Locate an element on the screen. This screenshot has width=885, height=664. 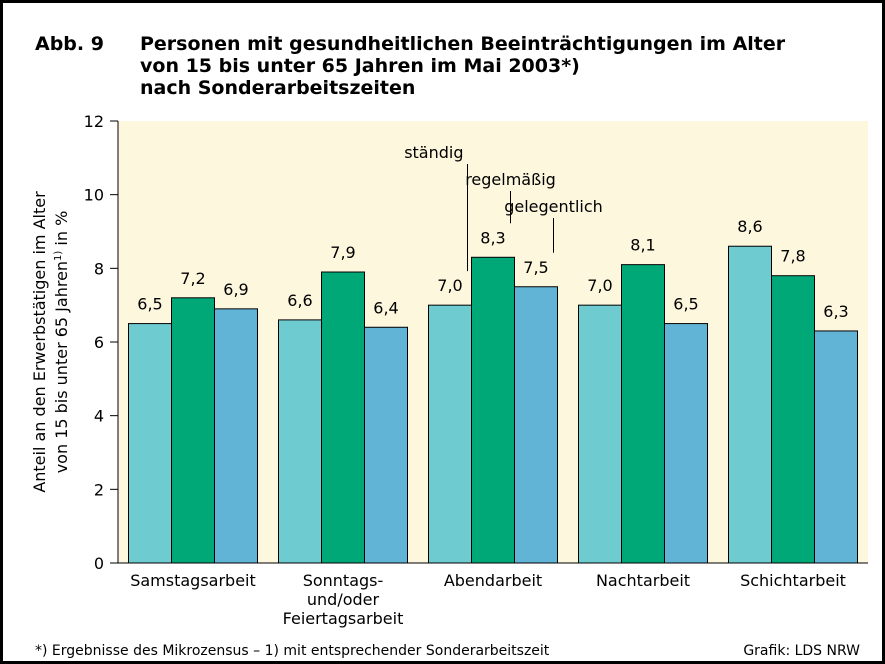
value-label: 7,5 is located at coordinates (535, 267).